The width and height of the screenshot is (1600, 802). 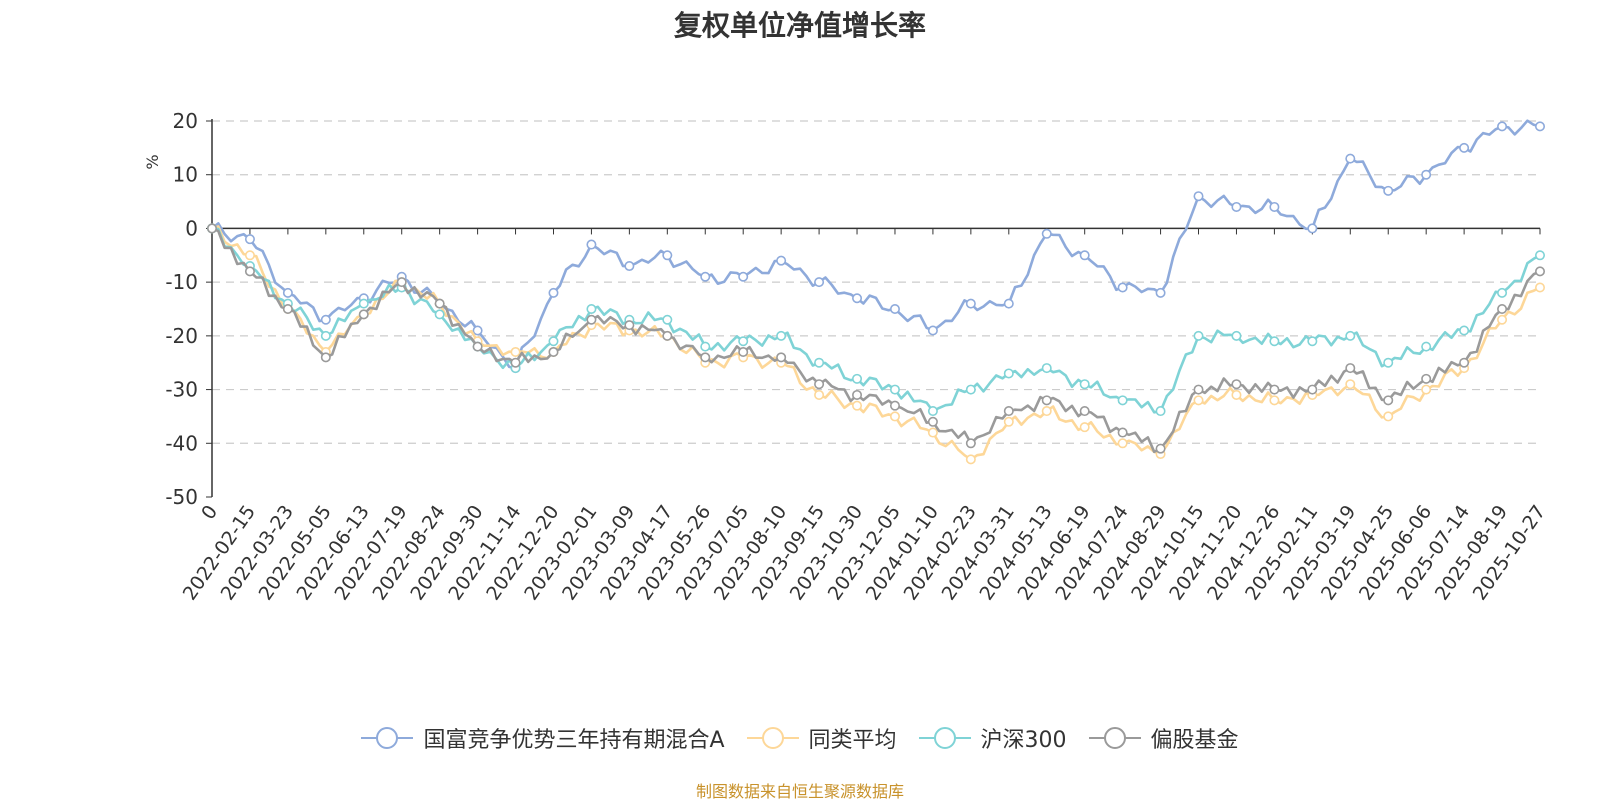 I want to click on y-axis-unit-label: %, so click(x=152, y=161).